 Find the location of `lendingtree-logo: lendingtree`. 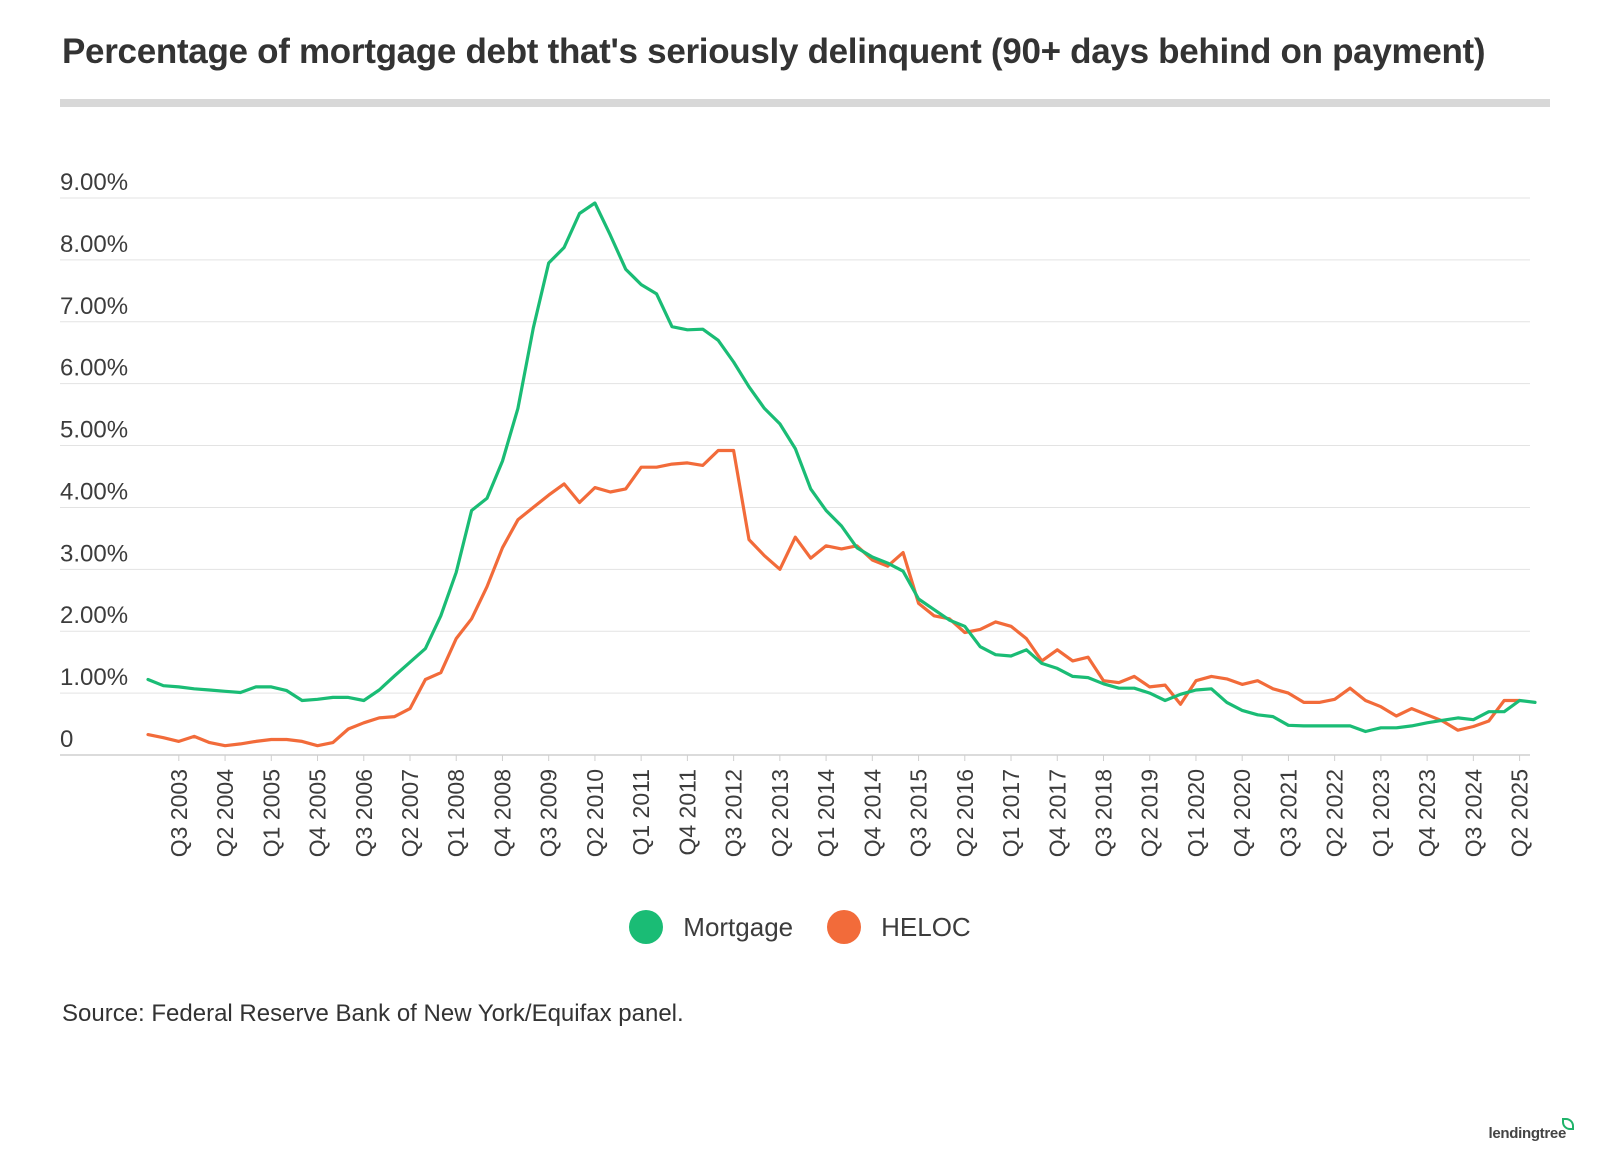

lendingtree-logo: lendingtree is located at coordinates (1533, 1130).